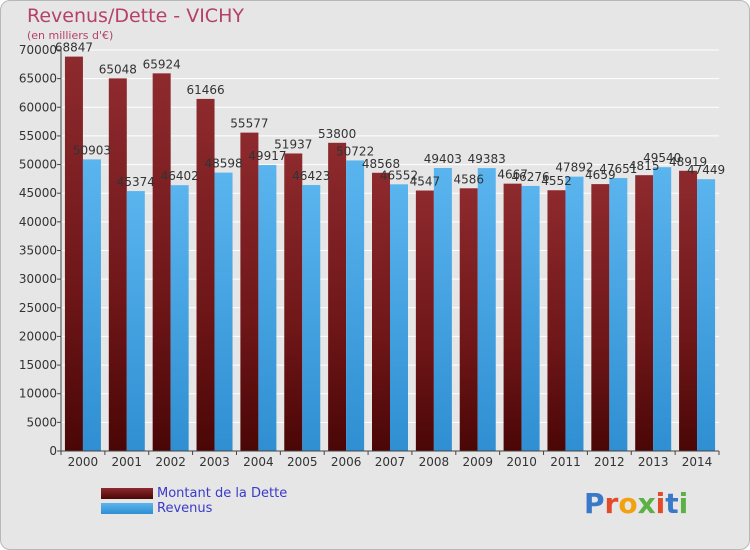 This screenshot has height=550, width=750. What do you see at coordinates (267, 308) in the screenshot?
I see `bar-revenus-2004` at bounding box center [267, 308].